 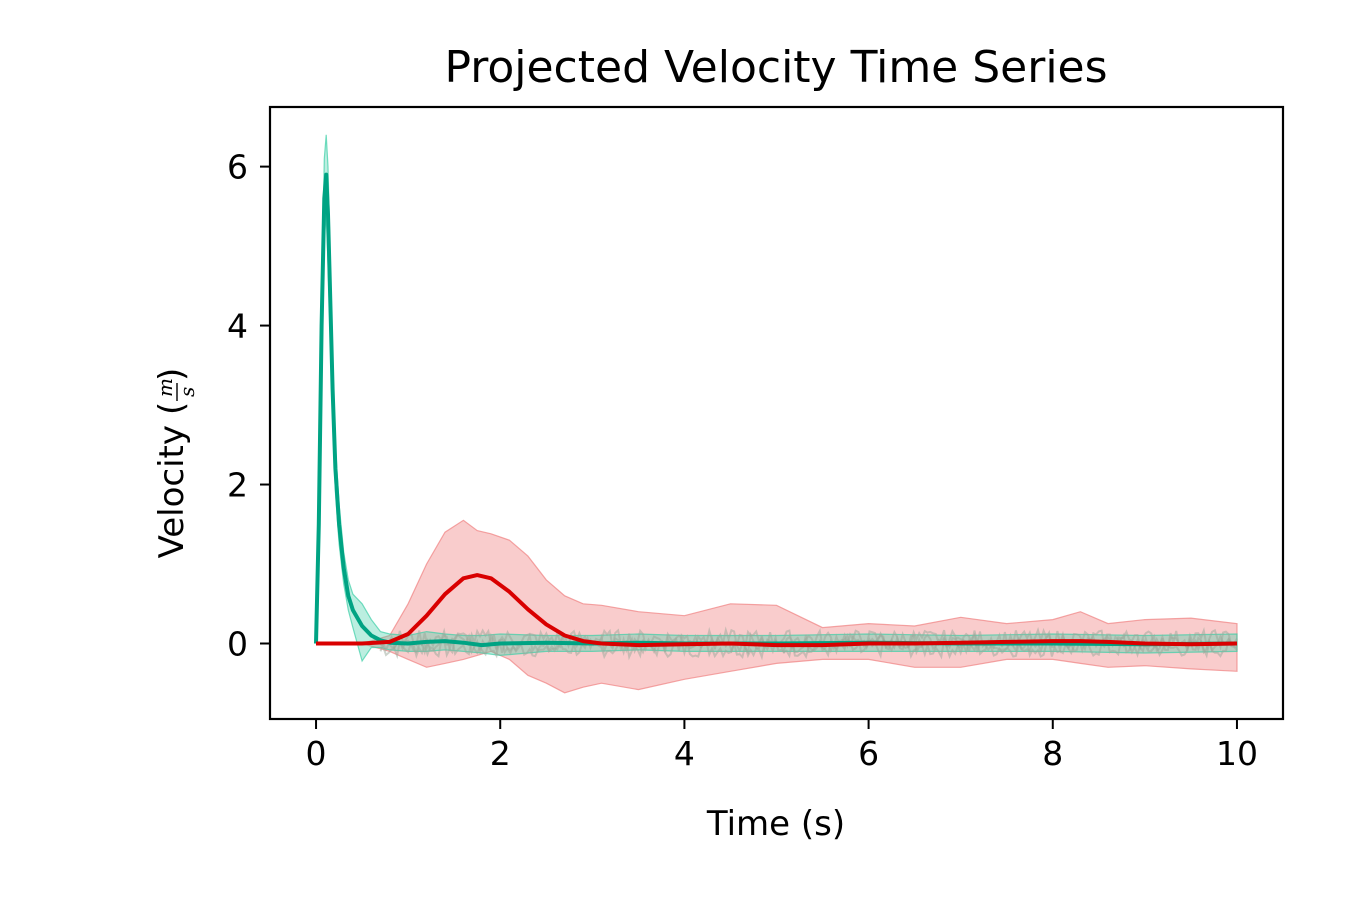 What do you see at coordinates (775, 824) in the screenshot?
I see `x-axis-label: Time (s)` at bounding box center [775, 824].